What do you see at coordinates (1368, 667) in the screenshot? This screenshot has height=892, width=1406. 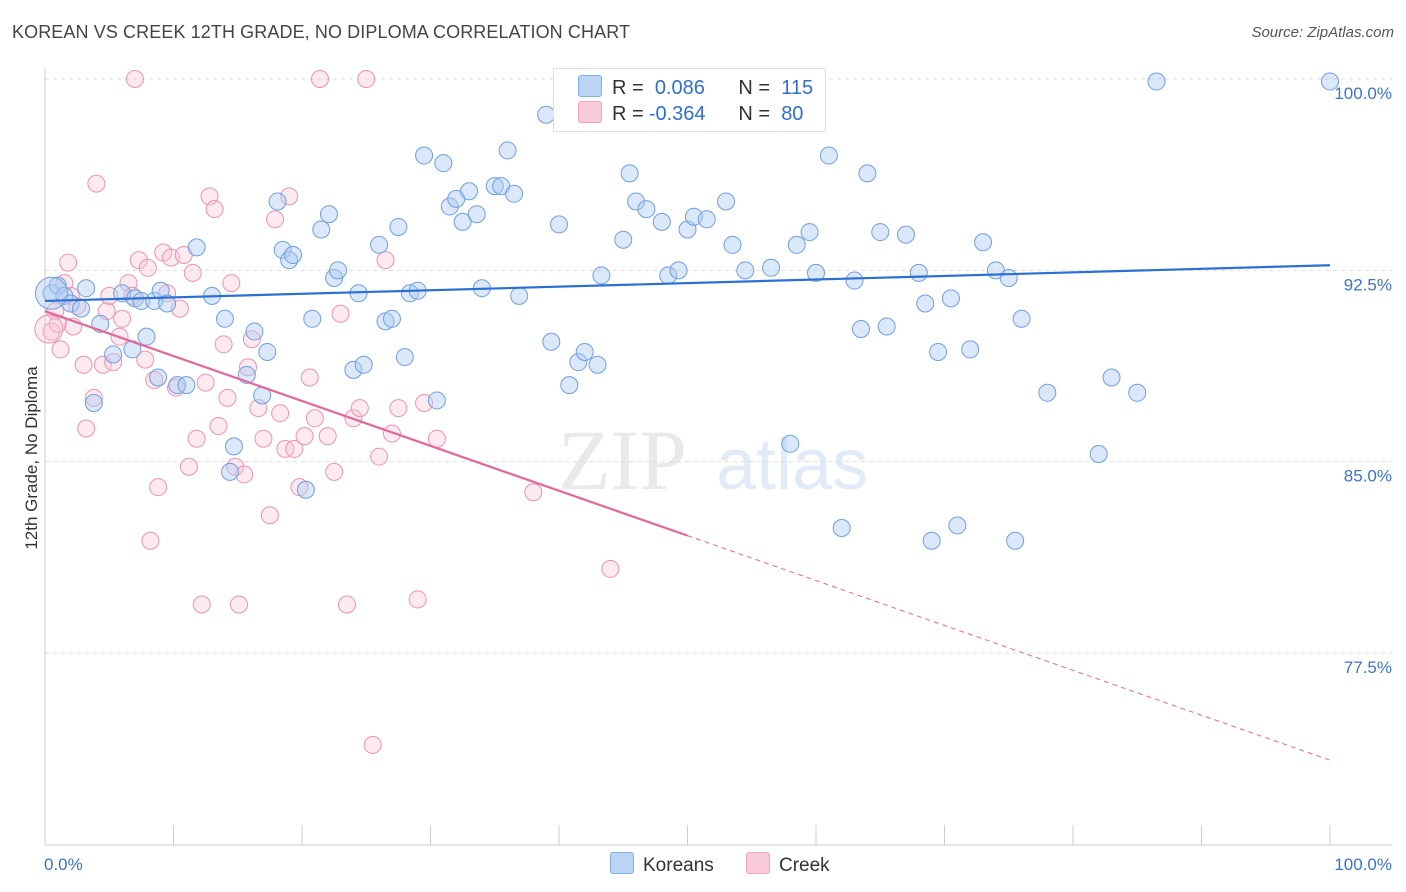 I see `y-tick-label: 77.5%` at bounding box center [1368, 667].